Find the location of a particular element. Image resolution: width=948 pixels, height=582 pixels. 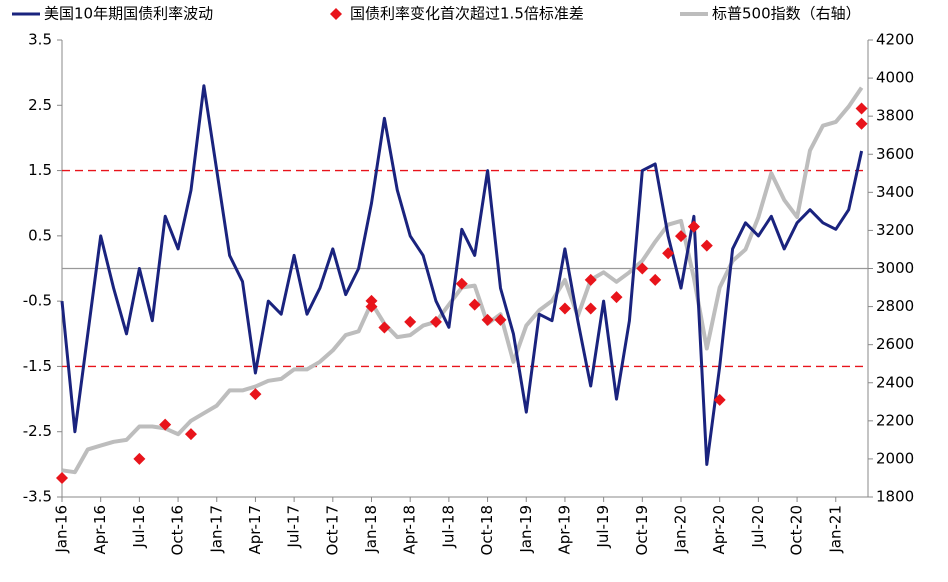

y-tick-label: -3.5 is located at coordinates (37, 497).